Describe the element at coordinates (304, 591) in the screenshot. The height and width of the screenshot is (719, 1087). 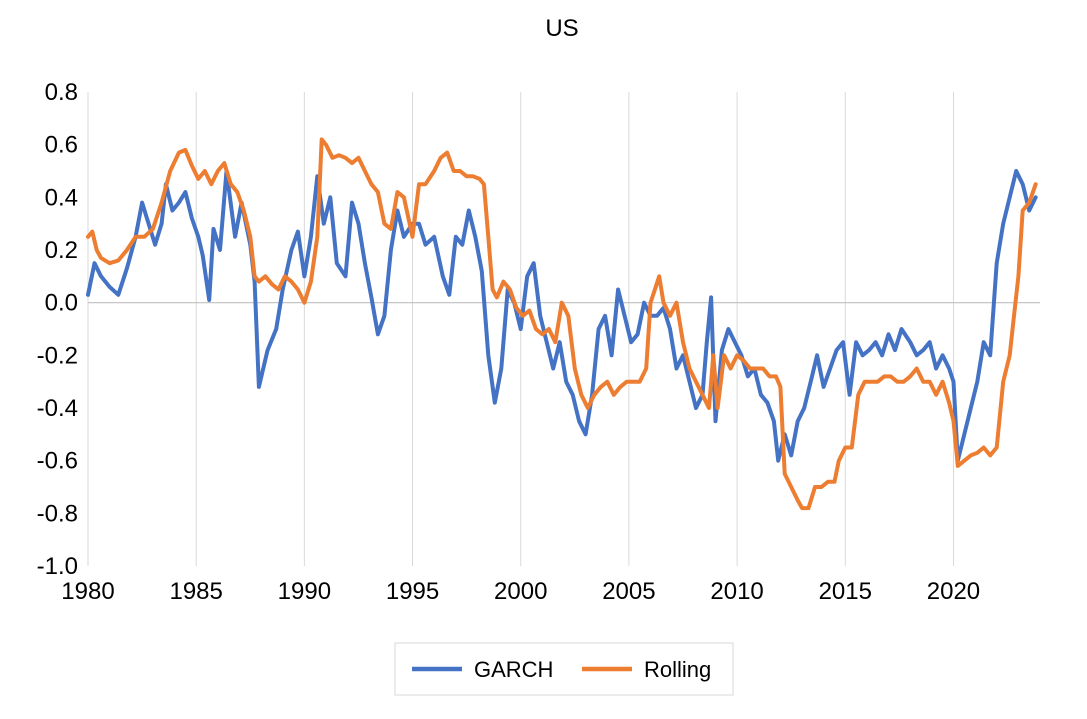
I see `x-tick-label-1990: 1990` at that location.